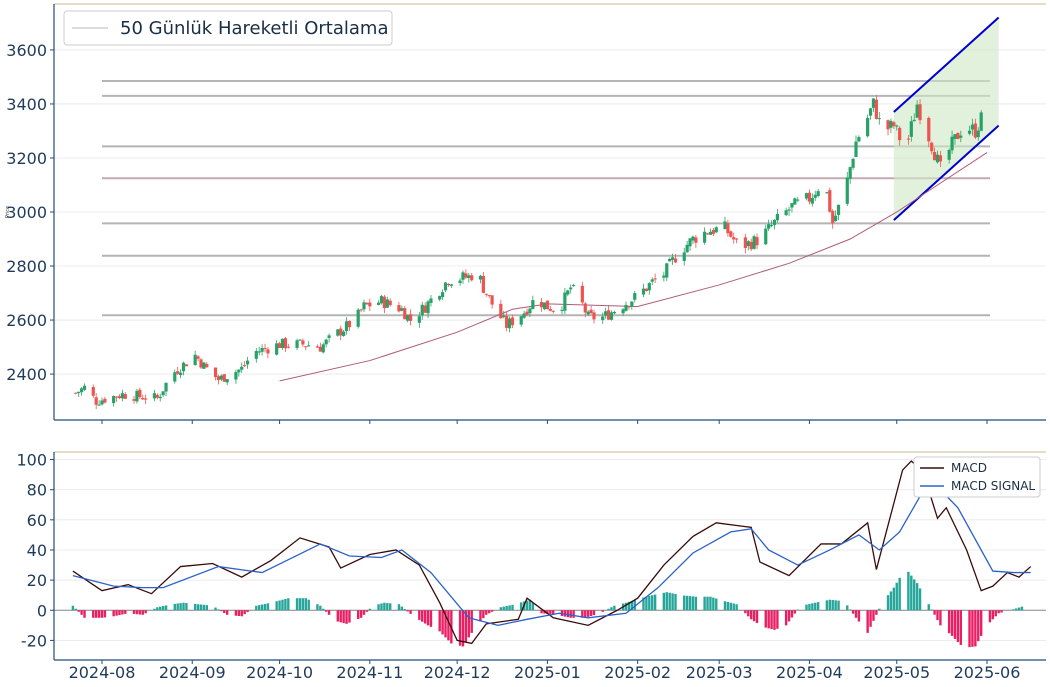  What do you see at coordinates (457, 672) in the screenshot?
I see `x-tick-label: 2024-12` at bounding box center [457, 672].